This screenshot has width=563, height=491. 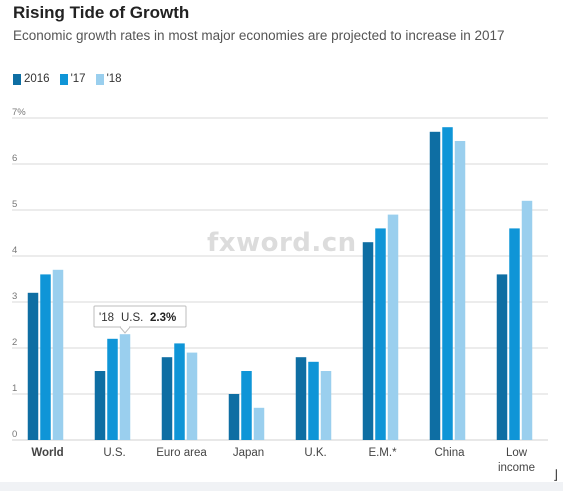 I want to click on y-tick-label-4: 4, so click(x=14, y=250).